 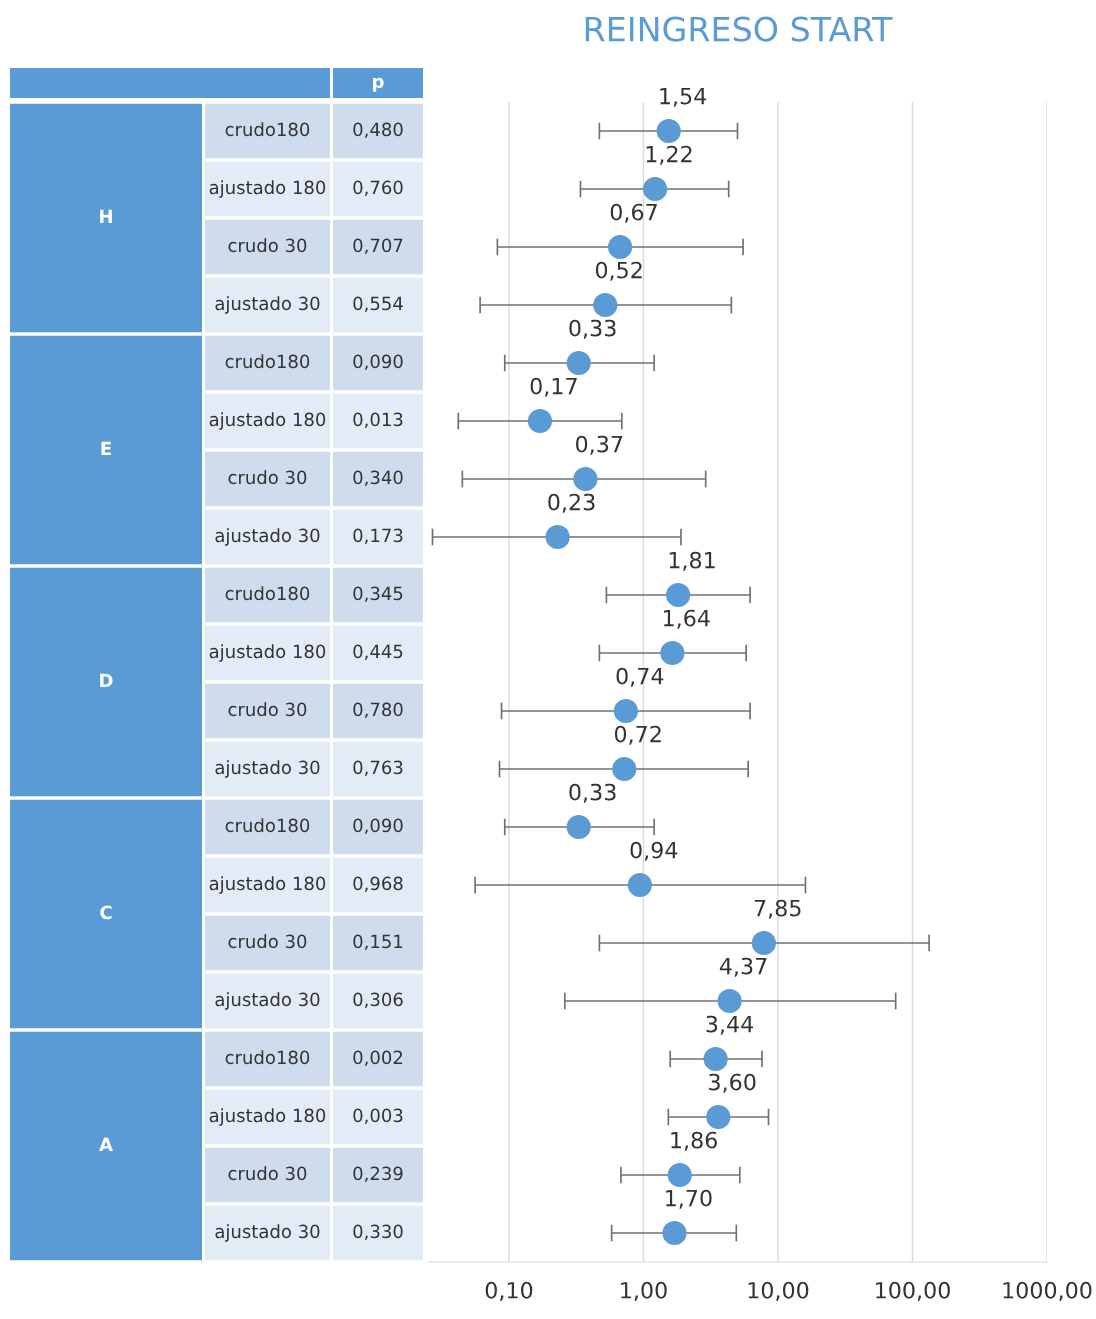 What do you see at coordinates (599, 445) in the screenshot?
I see `data-label: 0,37` at bounding box center [599, 445].